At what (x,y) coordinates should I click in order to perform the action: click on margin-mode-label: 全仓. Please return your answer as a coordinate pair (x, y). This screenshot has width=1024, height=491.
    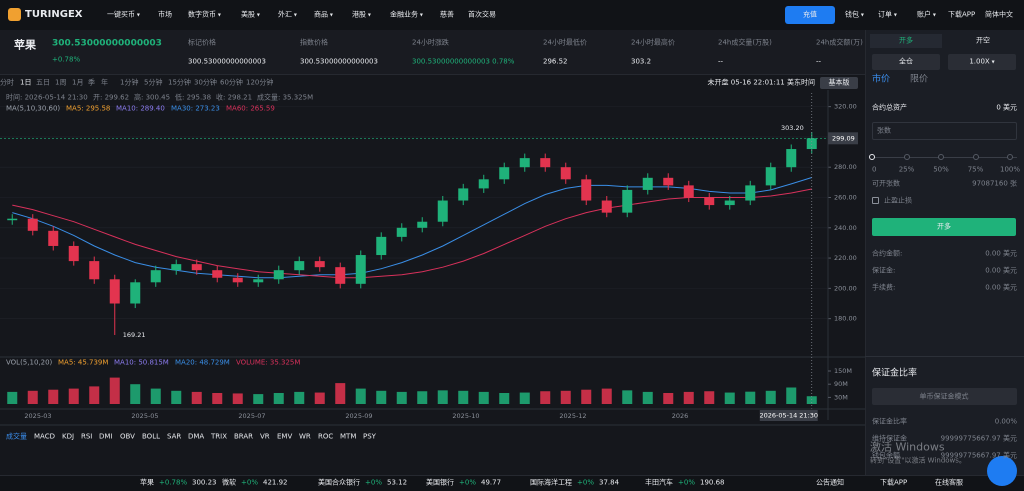
    Looking at the image, I should click on (906, 61).